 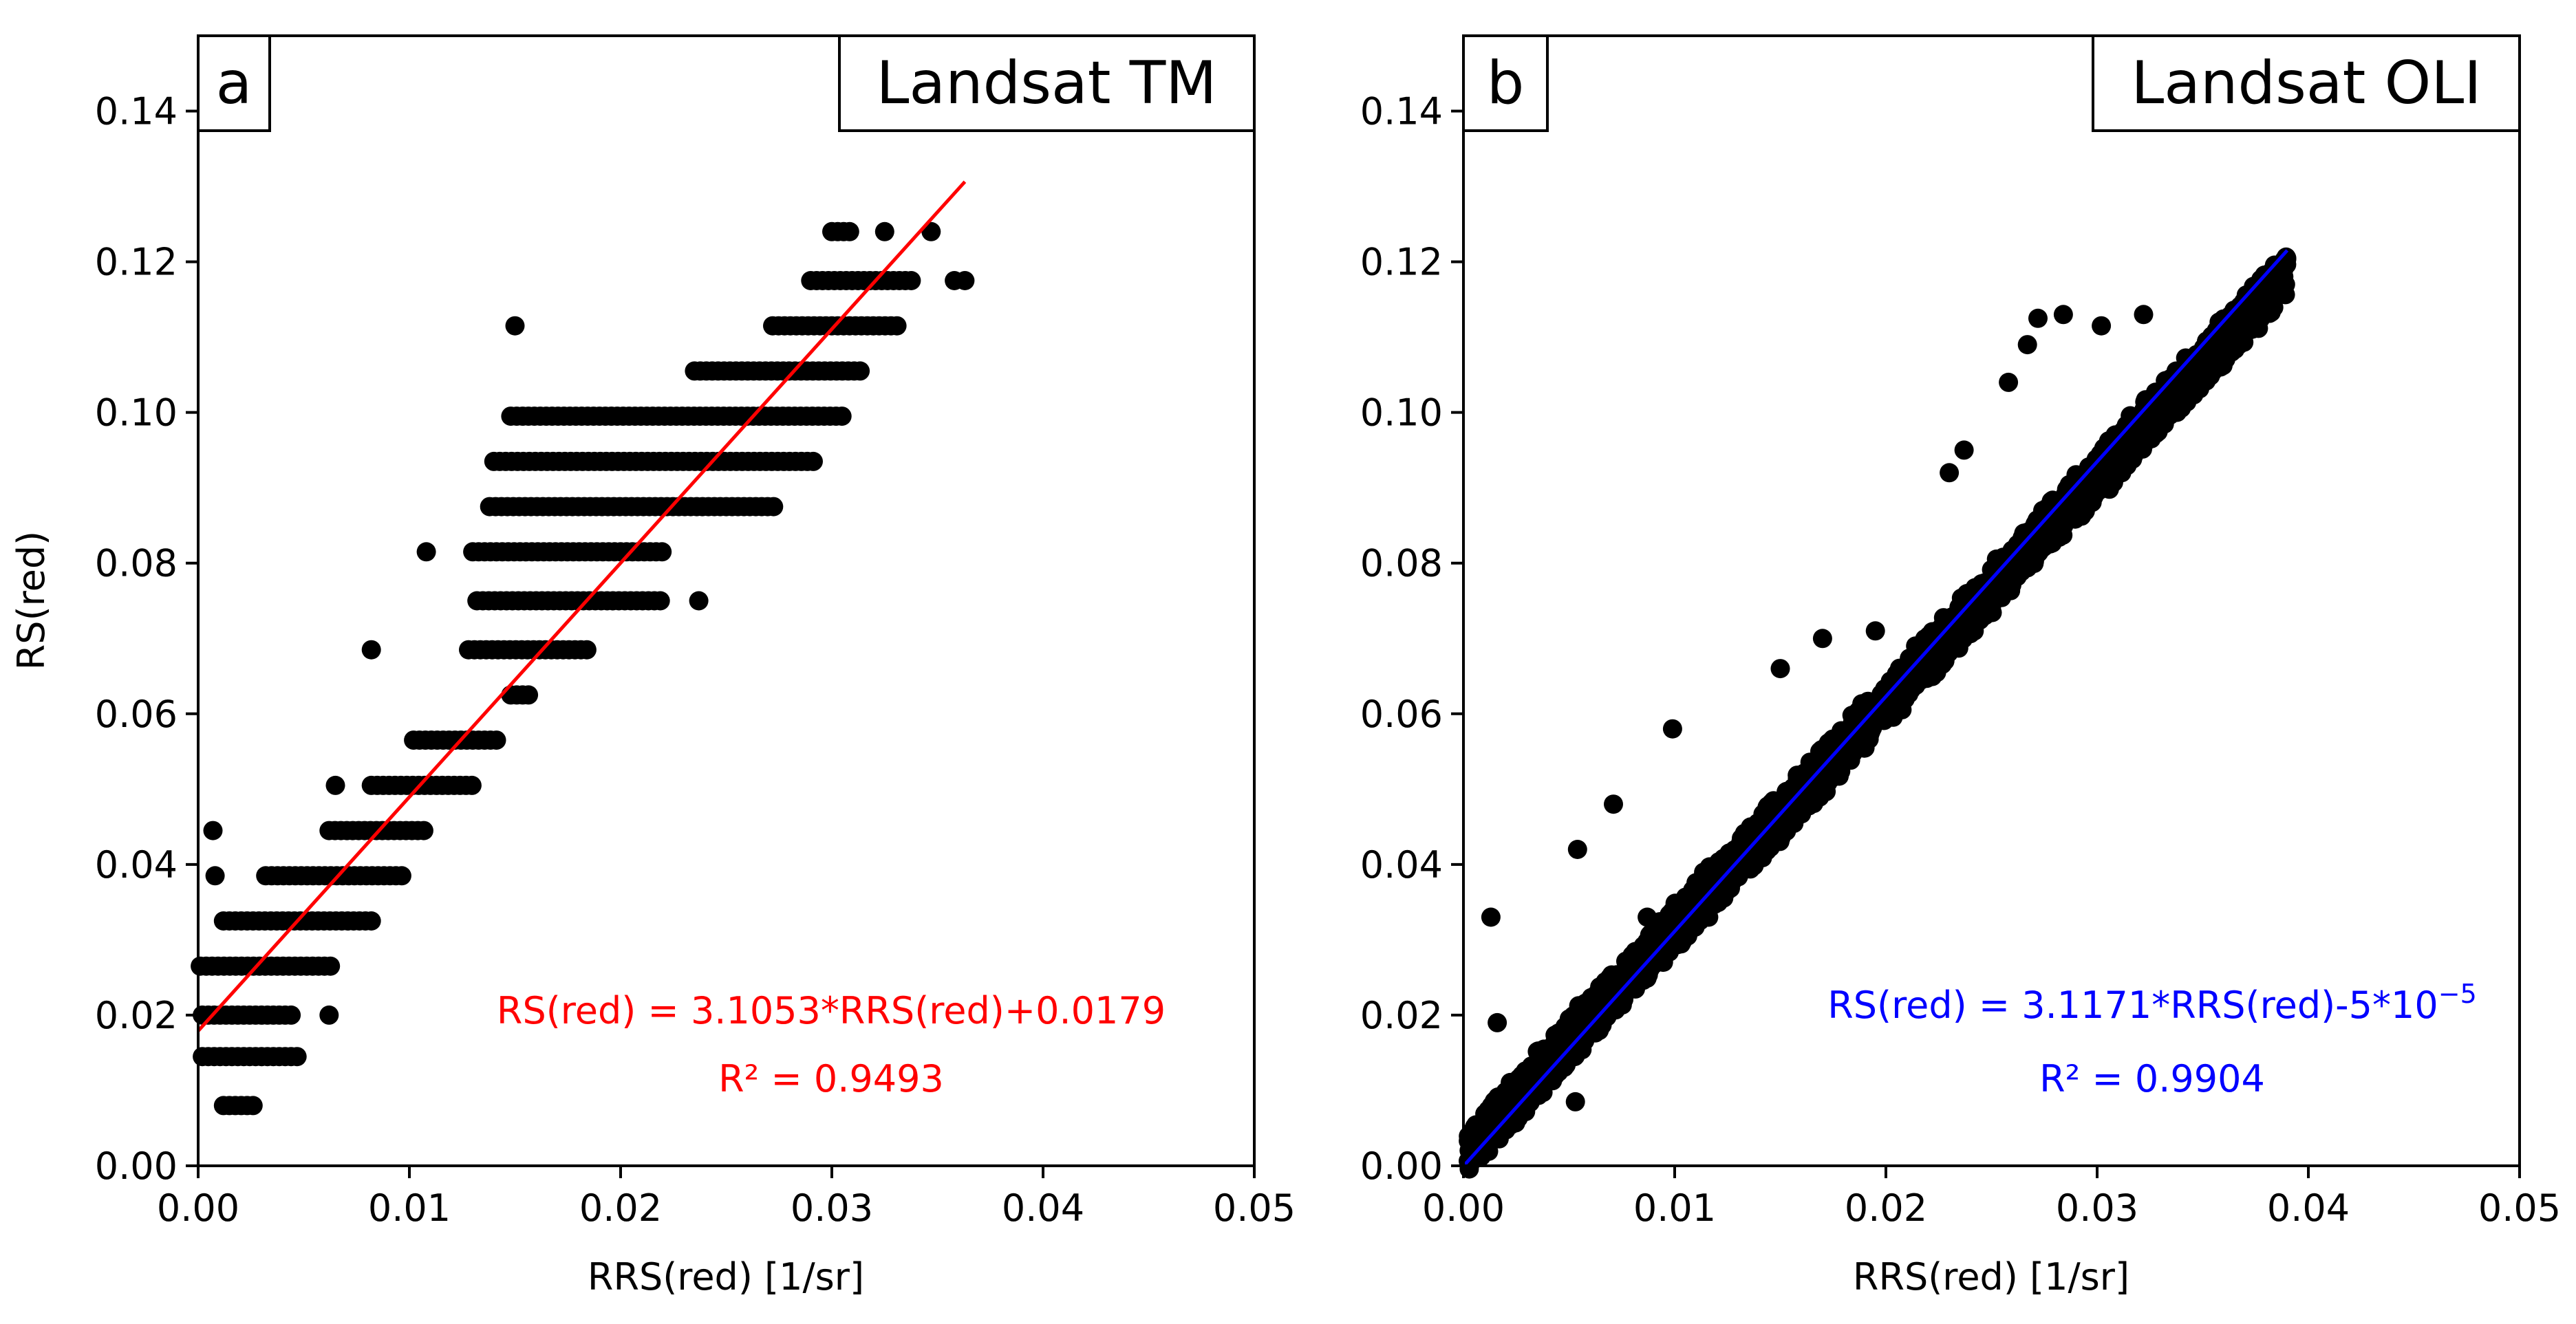 I want to click on panel-a-xlabel: RRS(red) [1/sr], so click(x=726, y=1277).